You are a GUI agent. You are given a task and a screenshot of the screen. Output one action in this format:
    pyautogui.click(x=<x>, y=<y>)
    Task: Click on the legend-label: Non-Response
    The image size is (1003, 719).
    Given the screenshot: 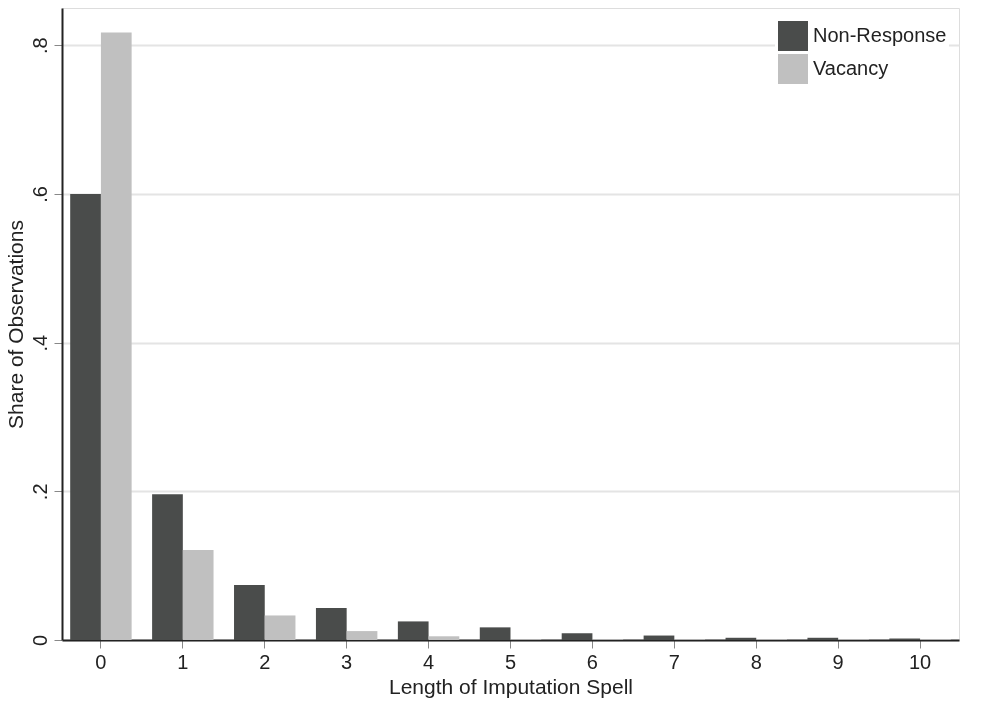 What is the action you would take?
    pyautogui.click(x=880, y=35)
    